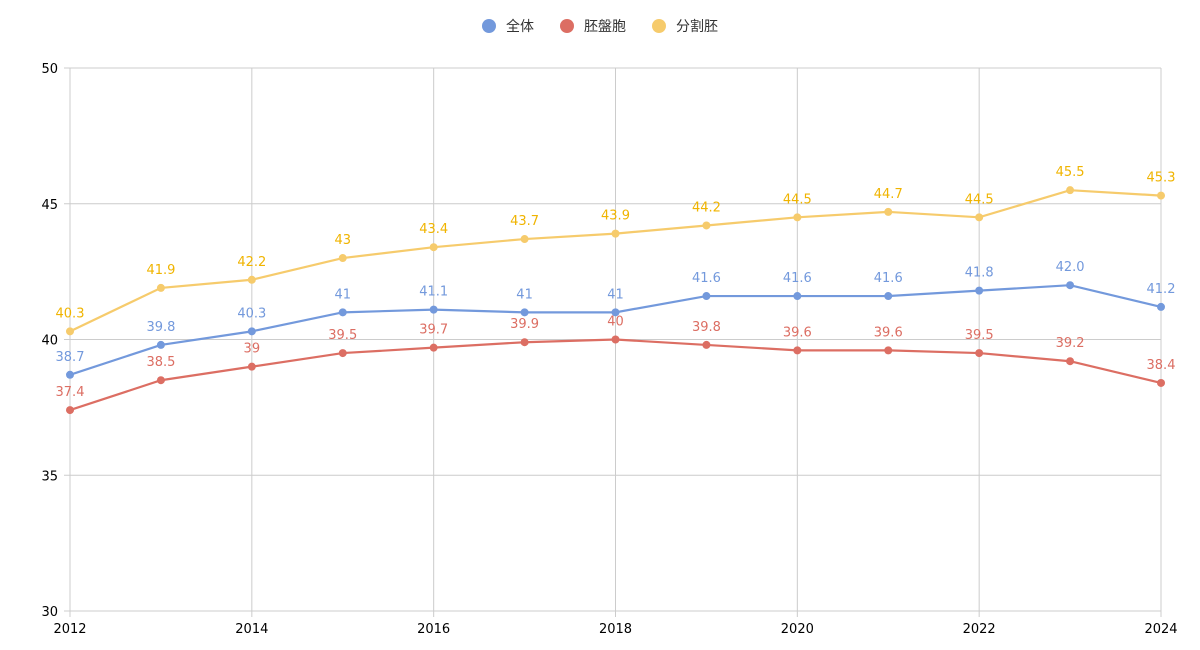 Image resolution: width=1200 pixels, height=650 pixels. What do you see at coordinates (1161, 289) in the screenshot?
I see `data-label: 41.2` at bounding box center [1161, 289].